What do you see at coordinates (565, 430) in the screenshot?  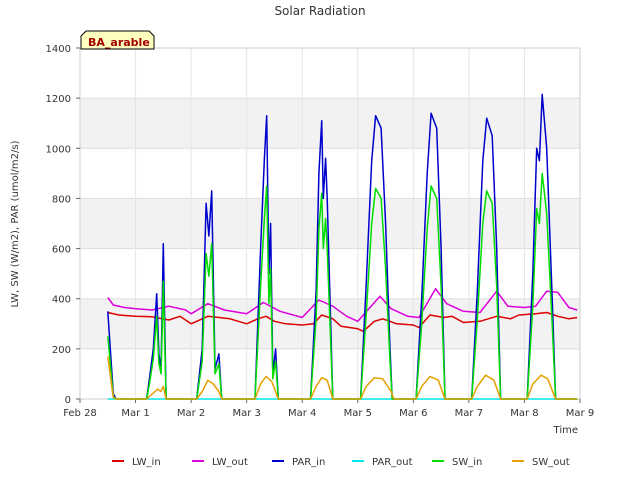 I see `x-axis-label: Time` at bounding box center [565, 430].